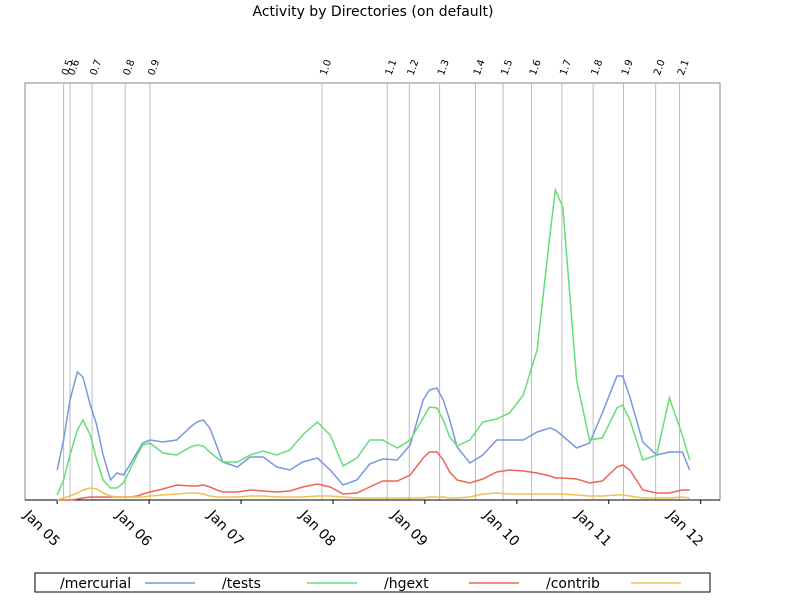  Describe the element at coordinates (373, 494) in the screenshot. I see `series-line` at that location.